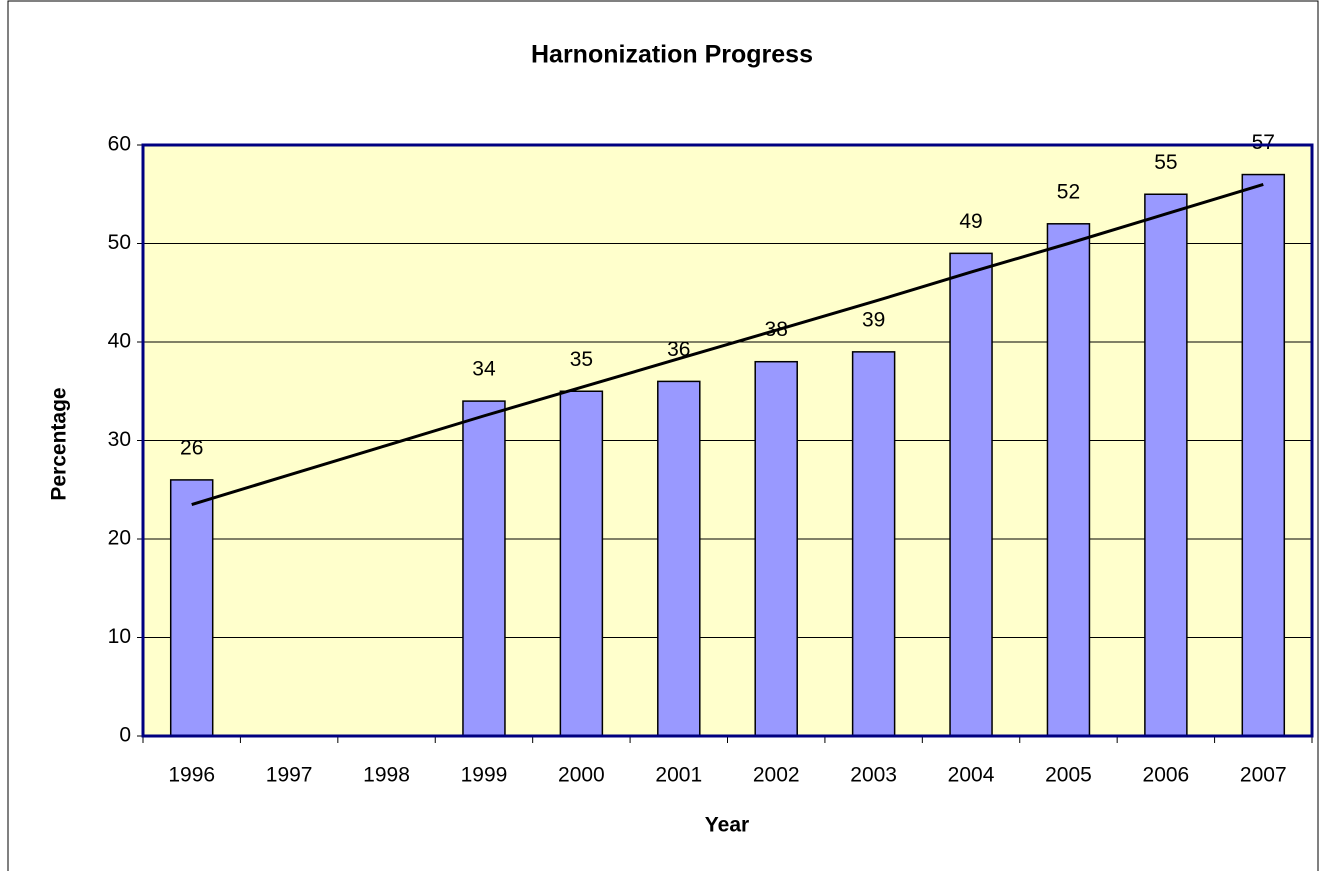 The height and width of the screenshot is (871, 1319). What do you see at coordinates (119, 144) in the screenshot?
I see `y-tick-label: 60` at bounding box center [119, 144].